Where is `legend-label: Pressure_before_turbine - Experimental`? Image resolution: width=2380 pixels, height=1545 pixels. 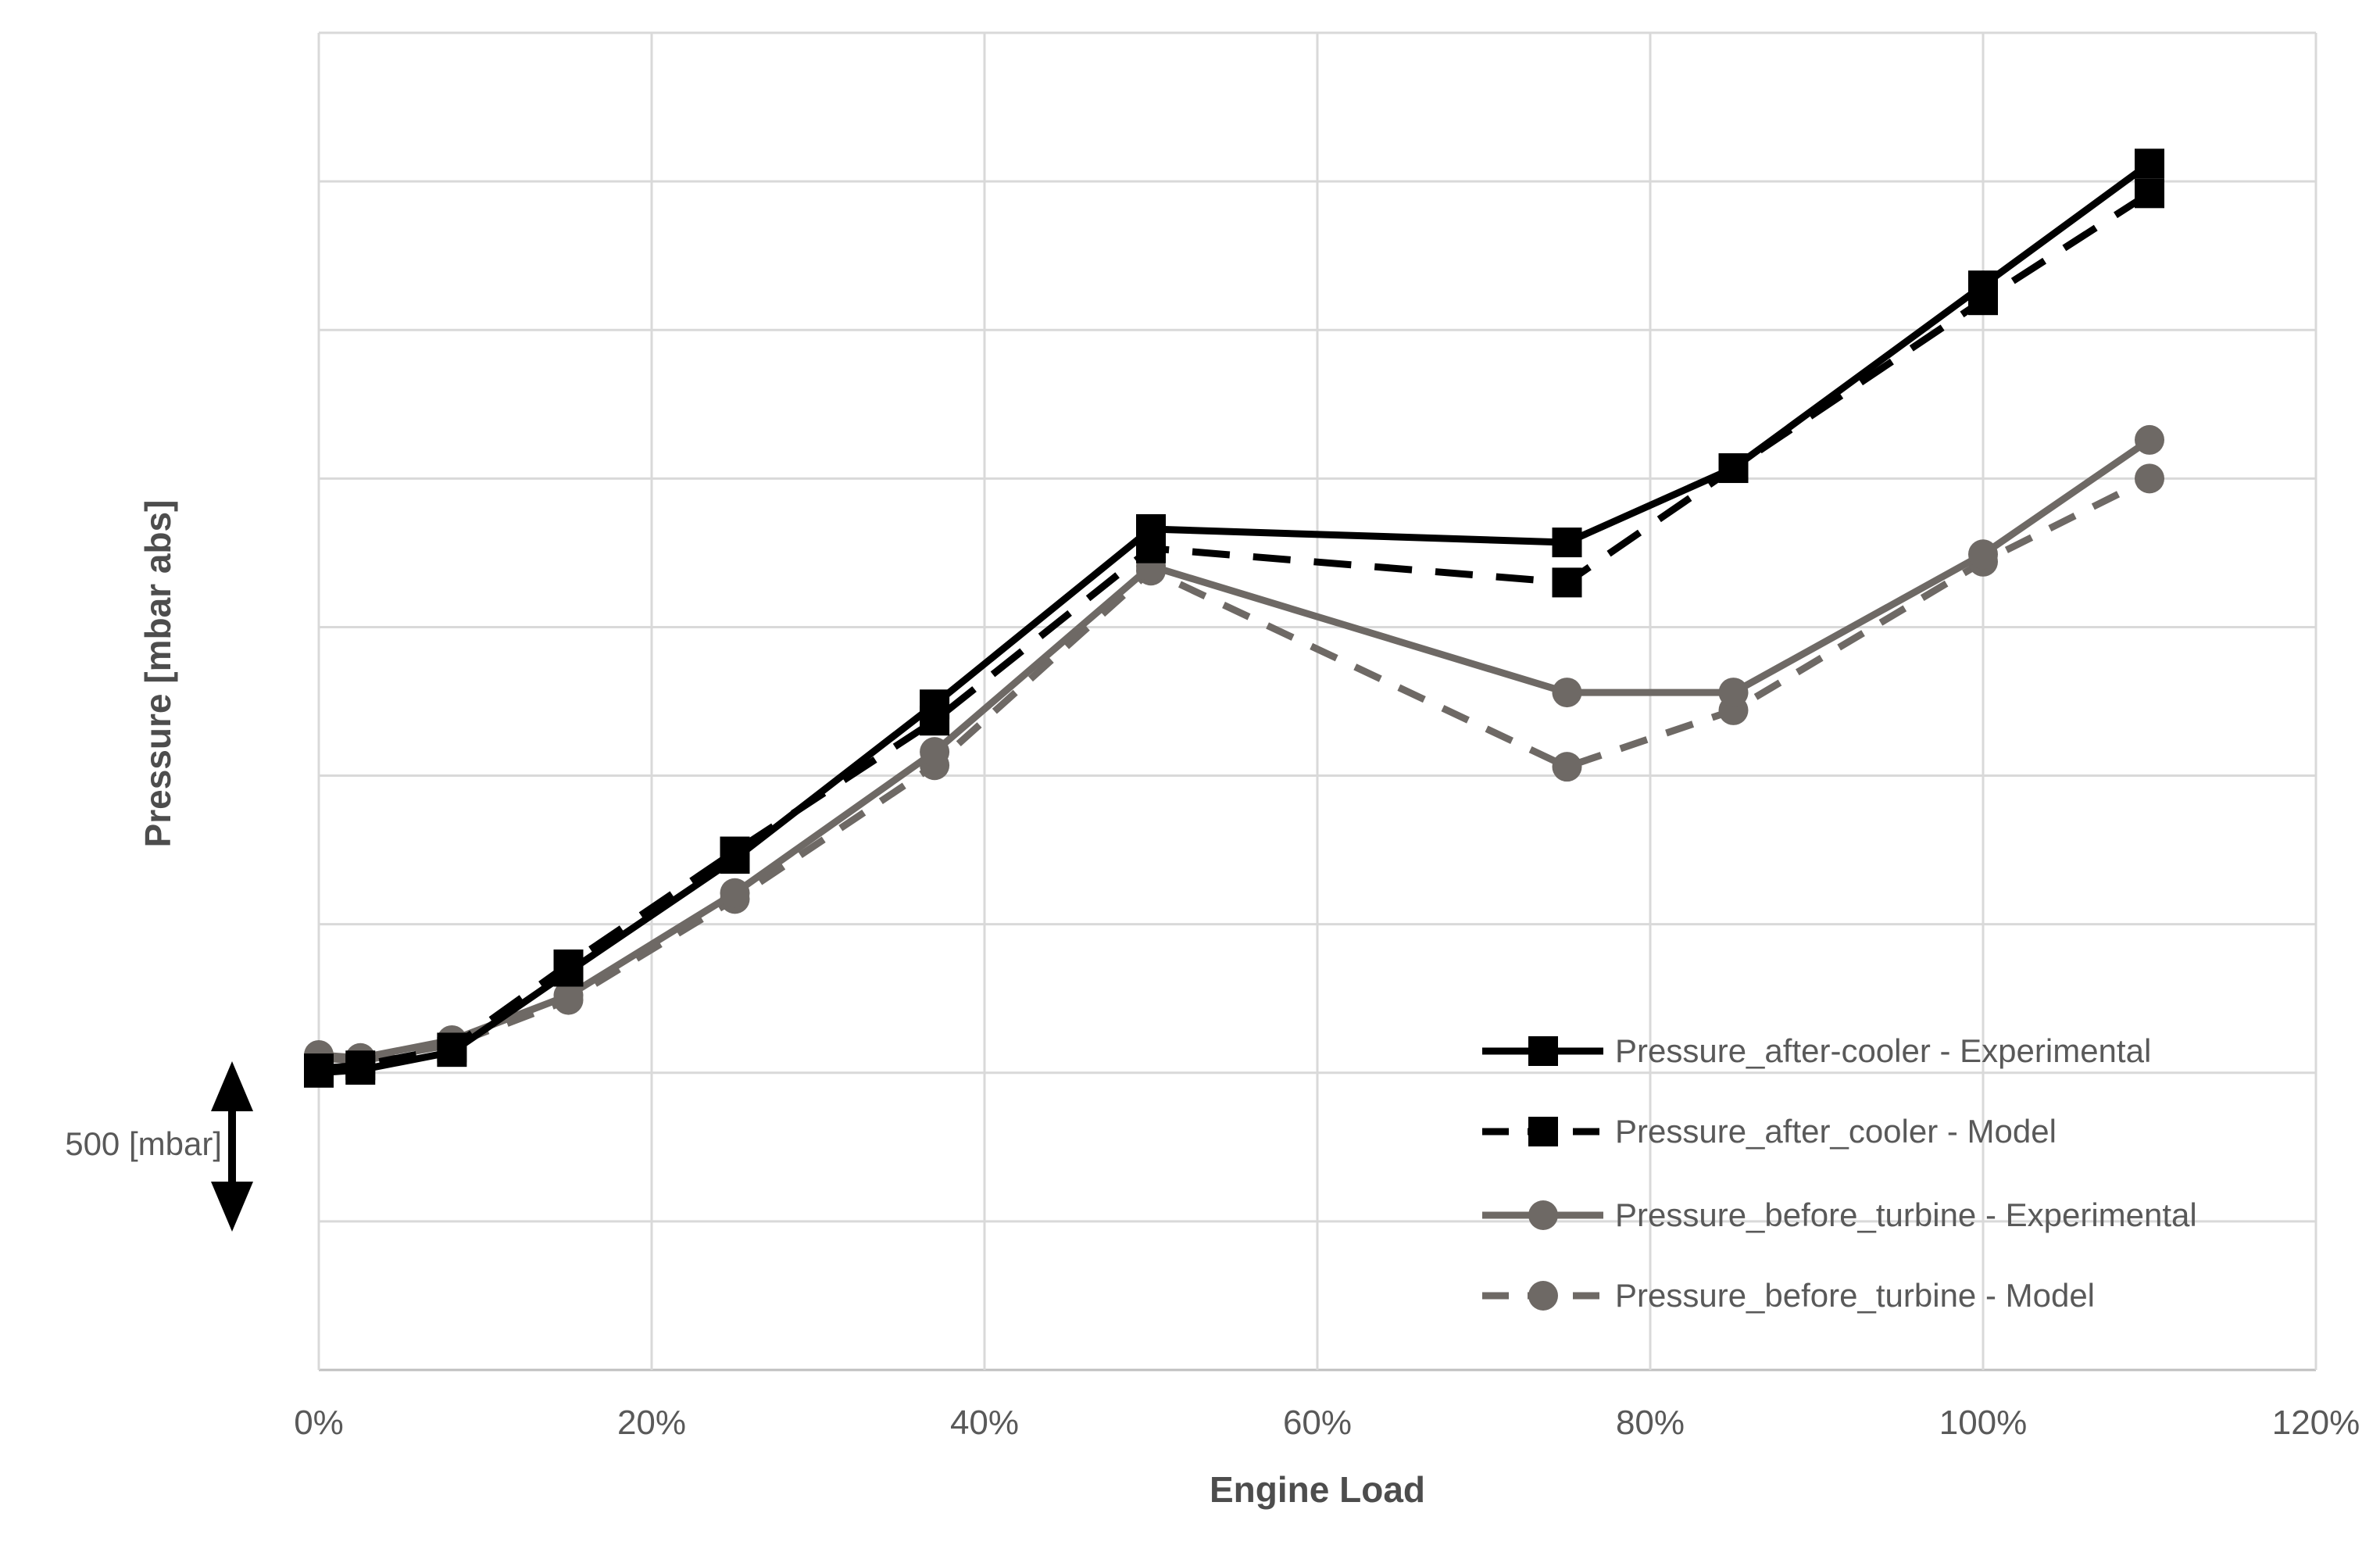
legend-label: Pressure_before_turbine - Experimental is located at coordinates (1906, 1214).